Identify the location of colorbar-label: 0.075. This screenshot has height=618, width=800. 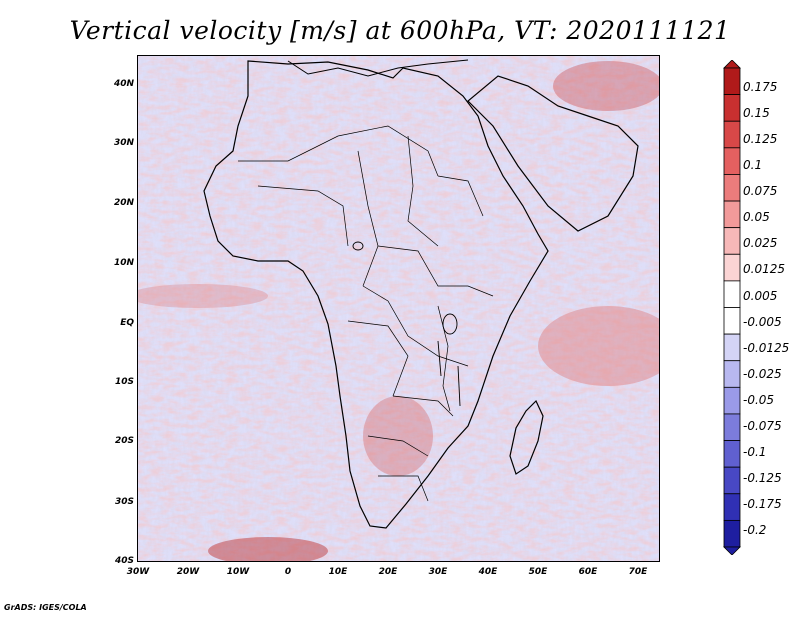
(760, 191).